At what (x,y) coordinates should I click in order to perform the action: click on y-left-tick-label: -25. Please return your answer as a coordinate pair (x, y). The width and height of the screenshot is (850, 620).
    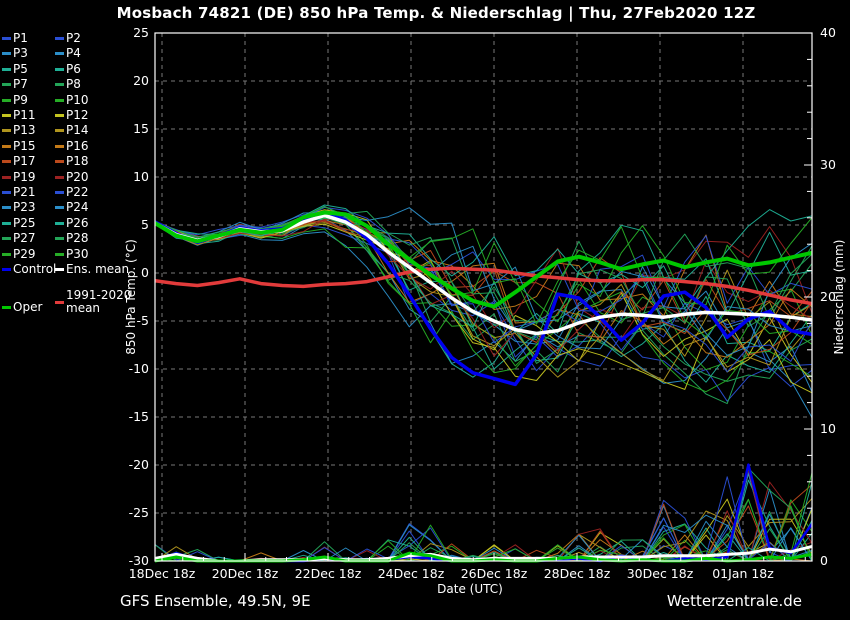
    Looking at the image, I should click on (139, 512).